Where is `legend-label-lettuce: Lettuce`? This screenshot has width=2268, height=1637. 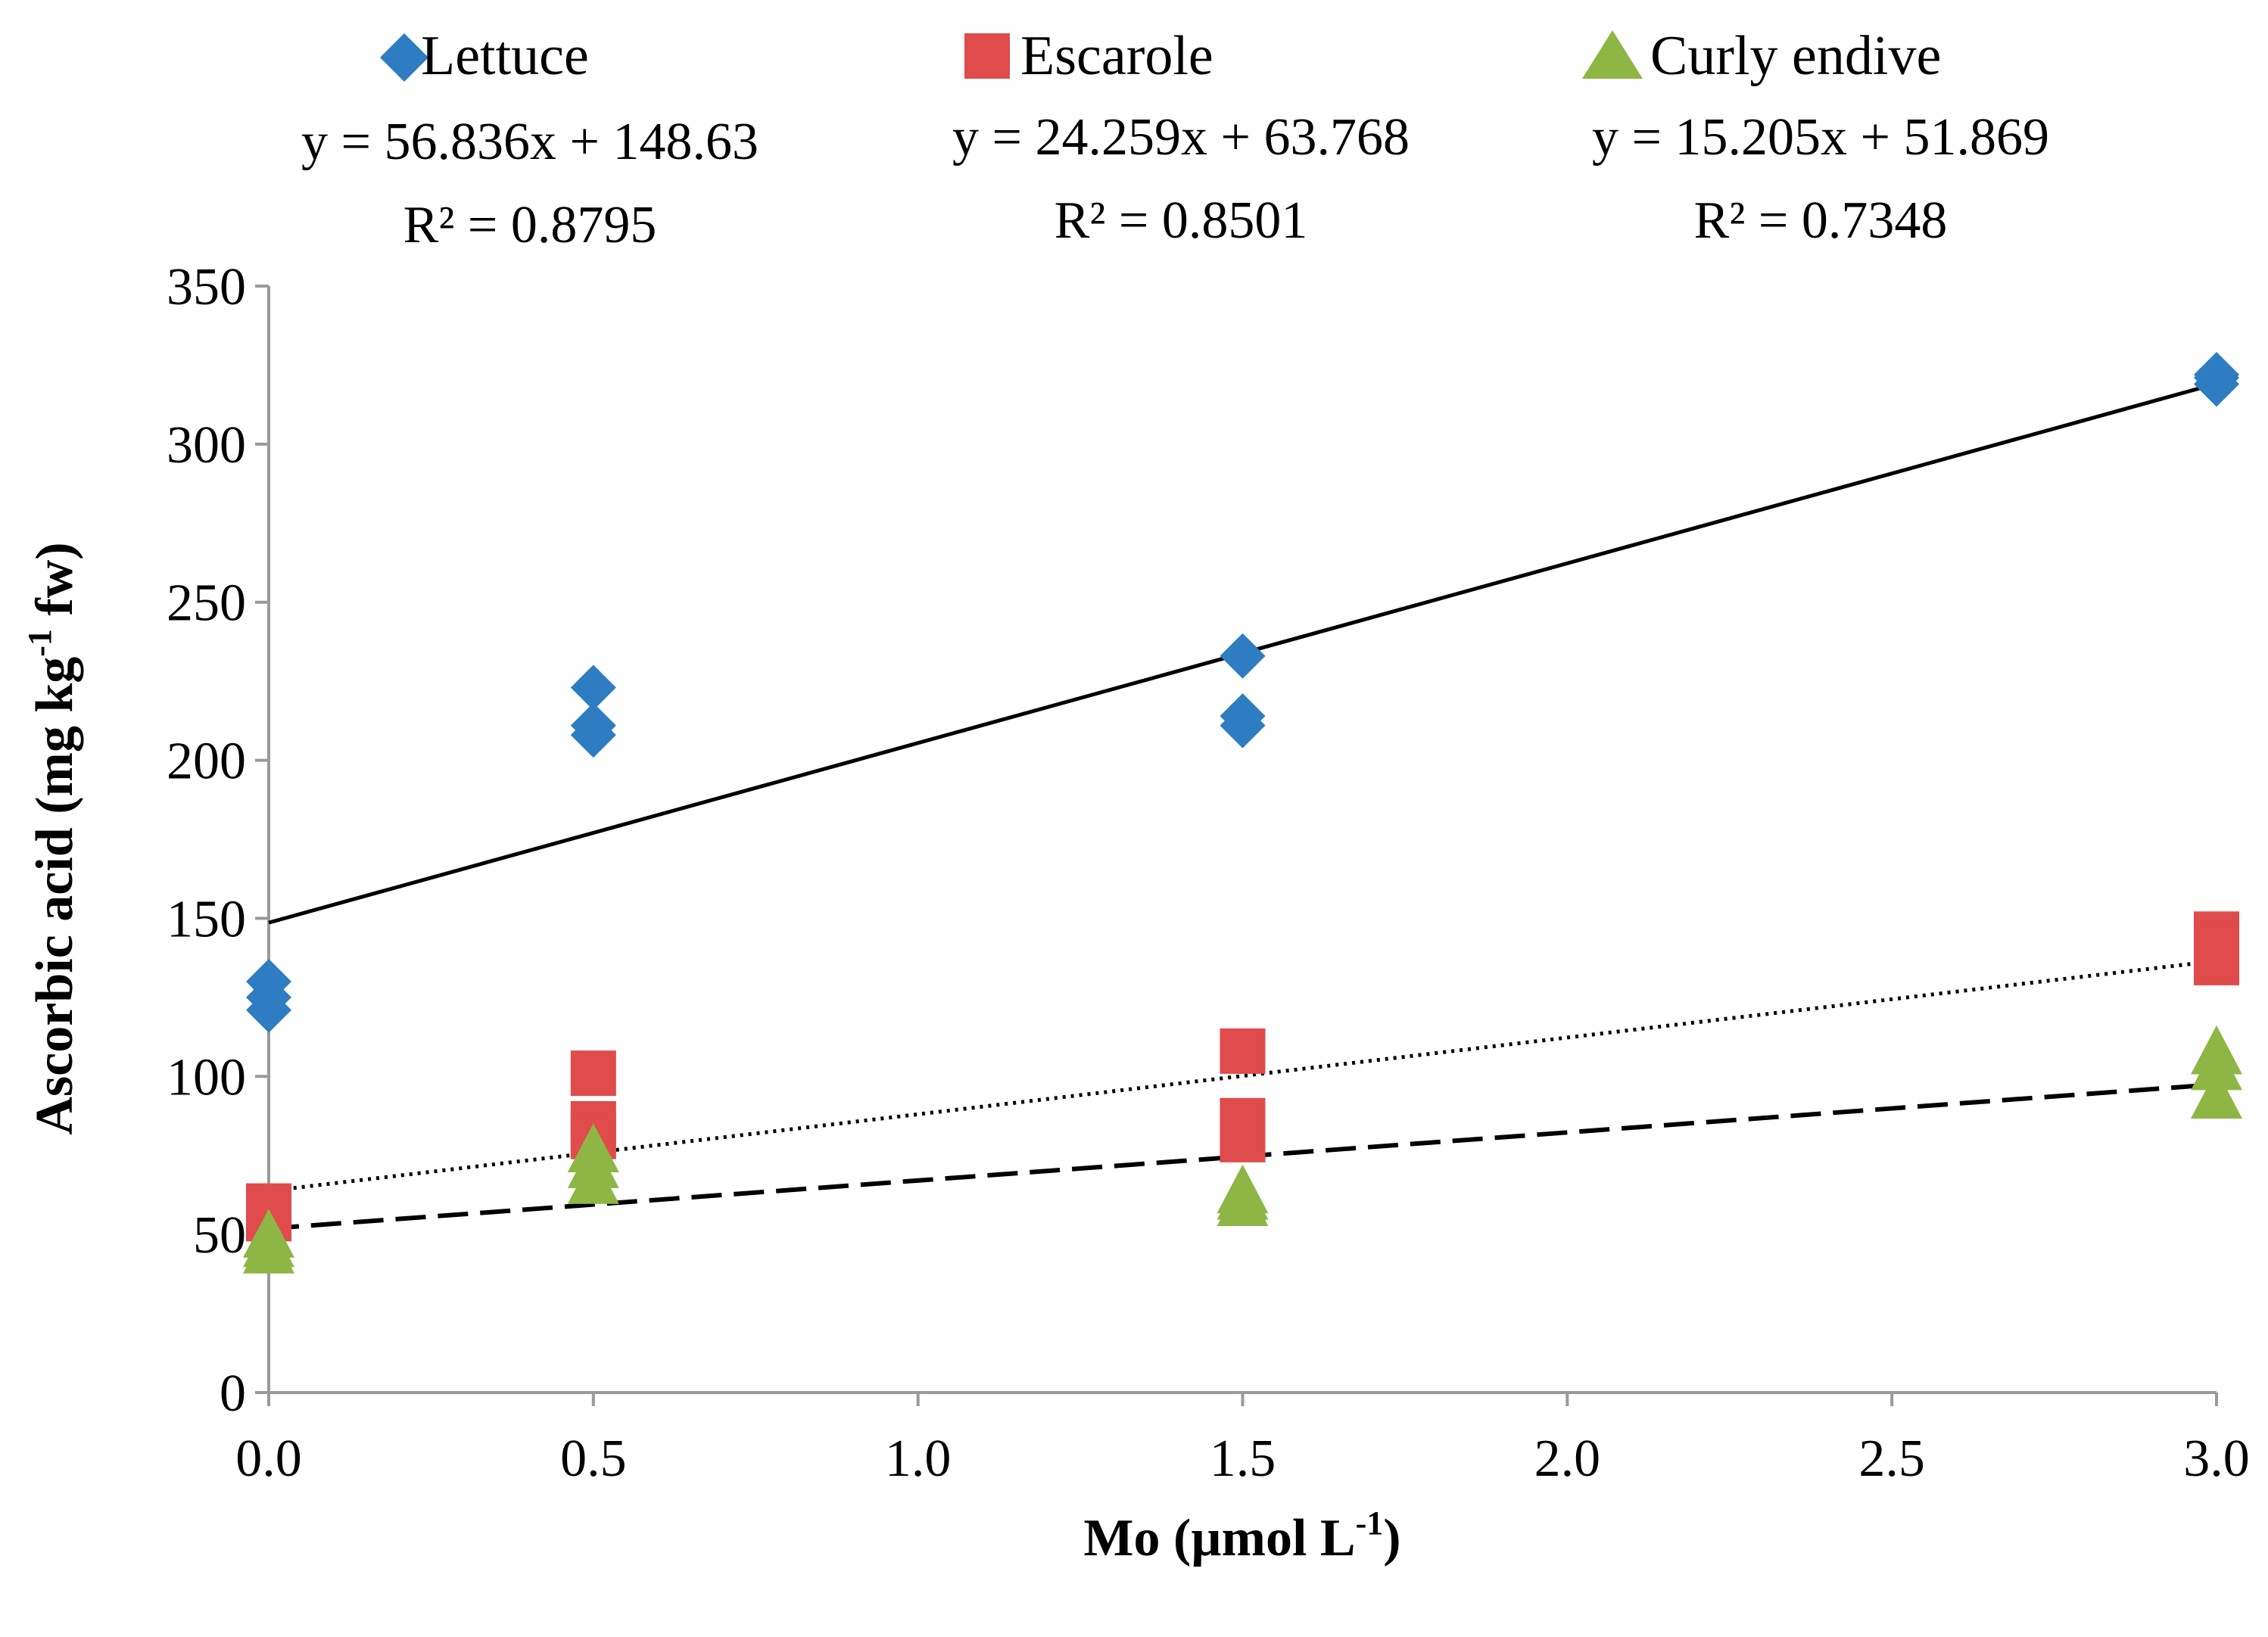
legend-label-lettuce: Lettuce is located at coordinates (505, 56).